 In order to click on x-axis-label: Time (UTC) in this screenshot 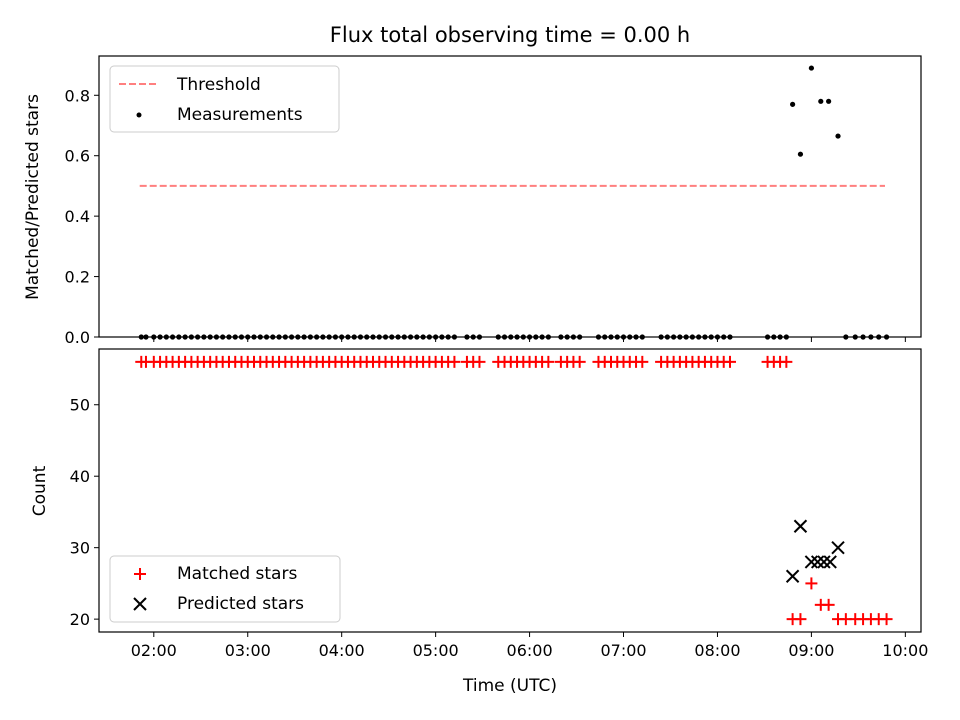, I will do `click(509, 686)`.